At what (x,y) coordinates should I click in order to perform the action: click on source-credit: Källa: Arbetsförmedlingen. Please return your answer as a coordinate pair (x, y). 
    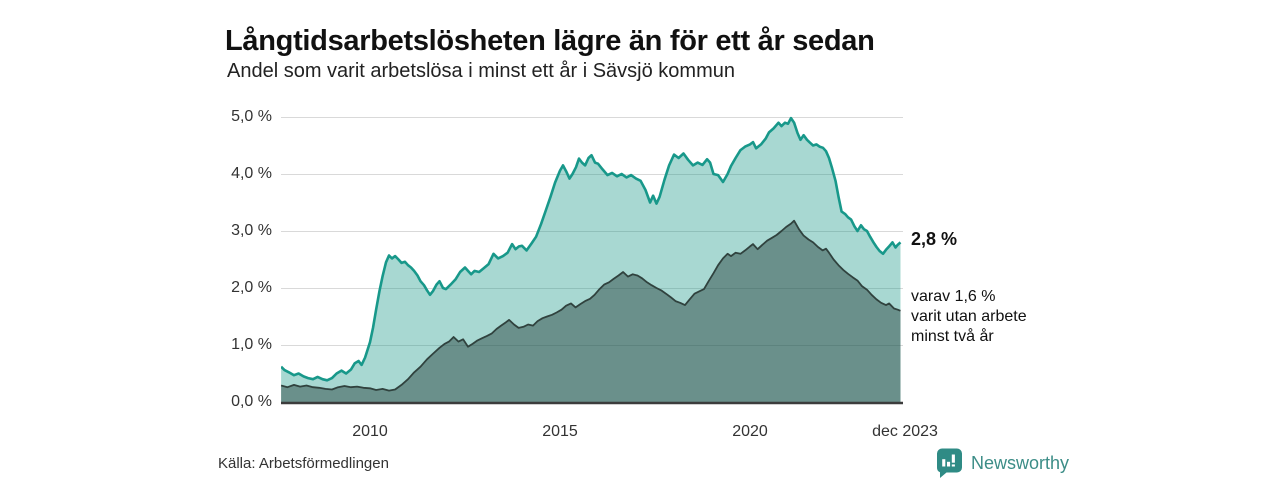
    Looking at the image, I should click on (303, 463).